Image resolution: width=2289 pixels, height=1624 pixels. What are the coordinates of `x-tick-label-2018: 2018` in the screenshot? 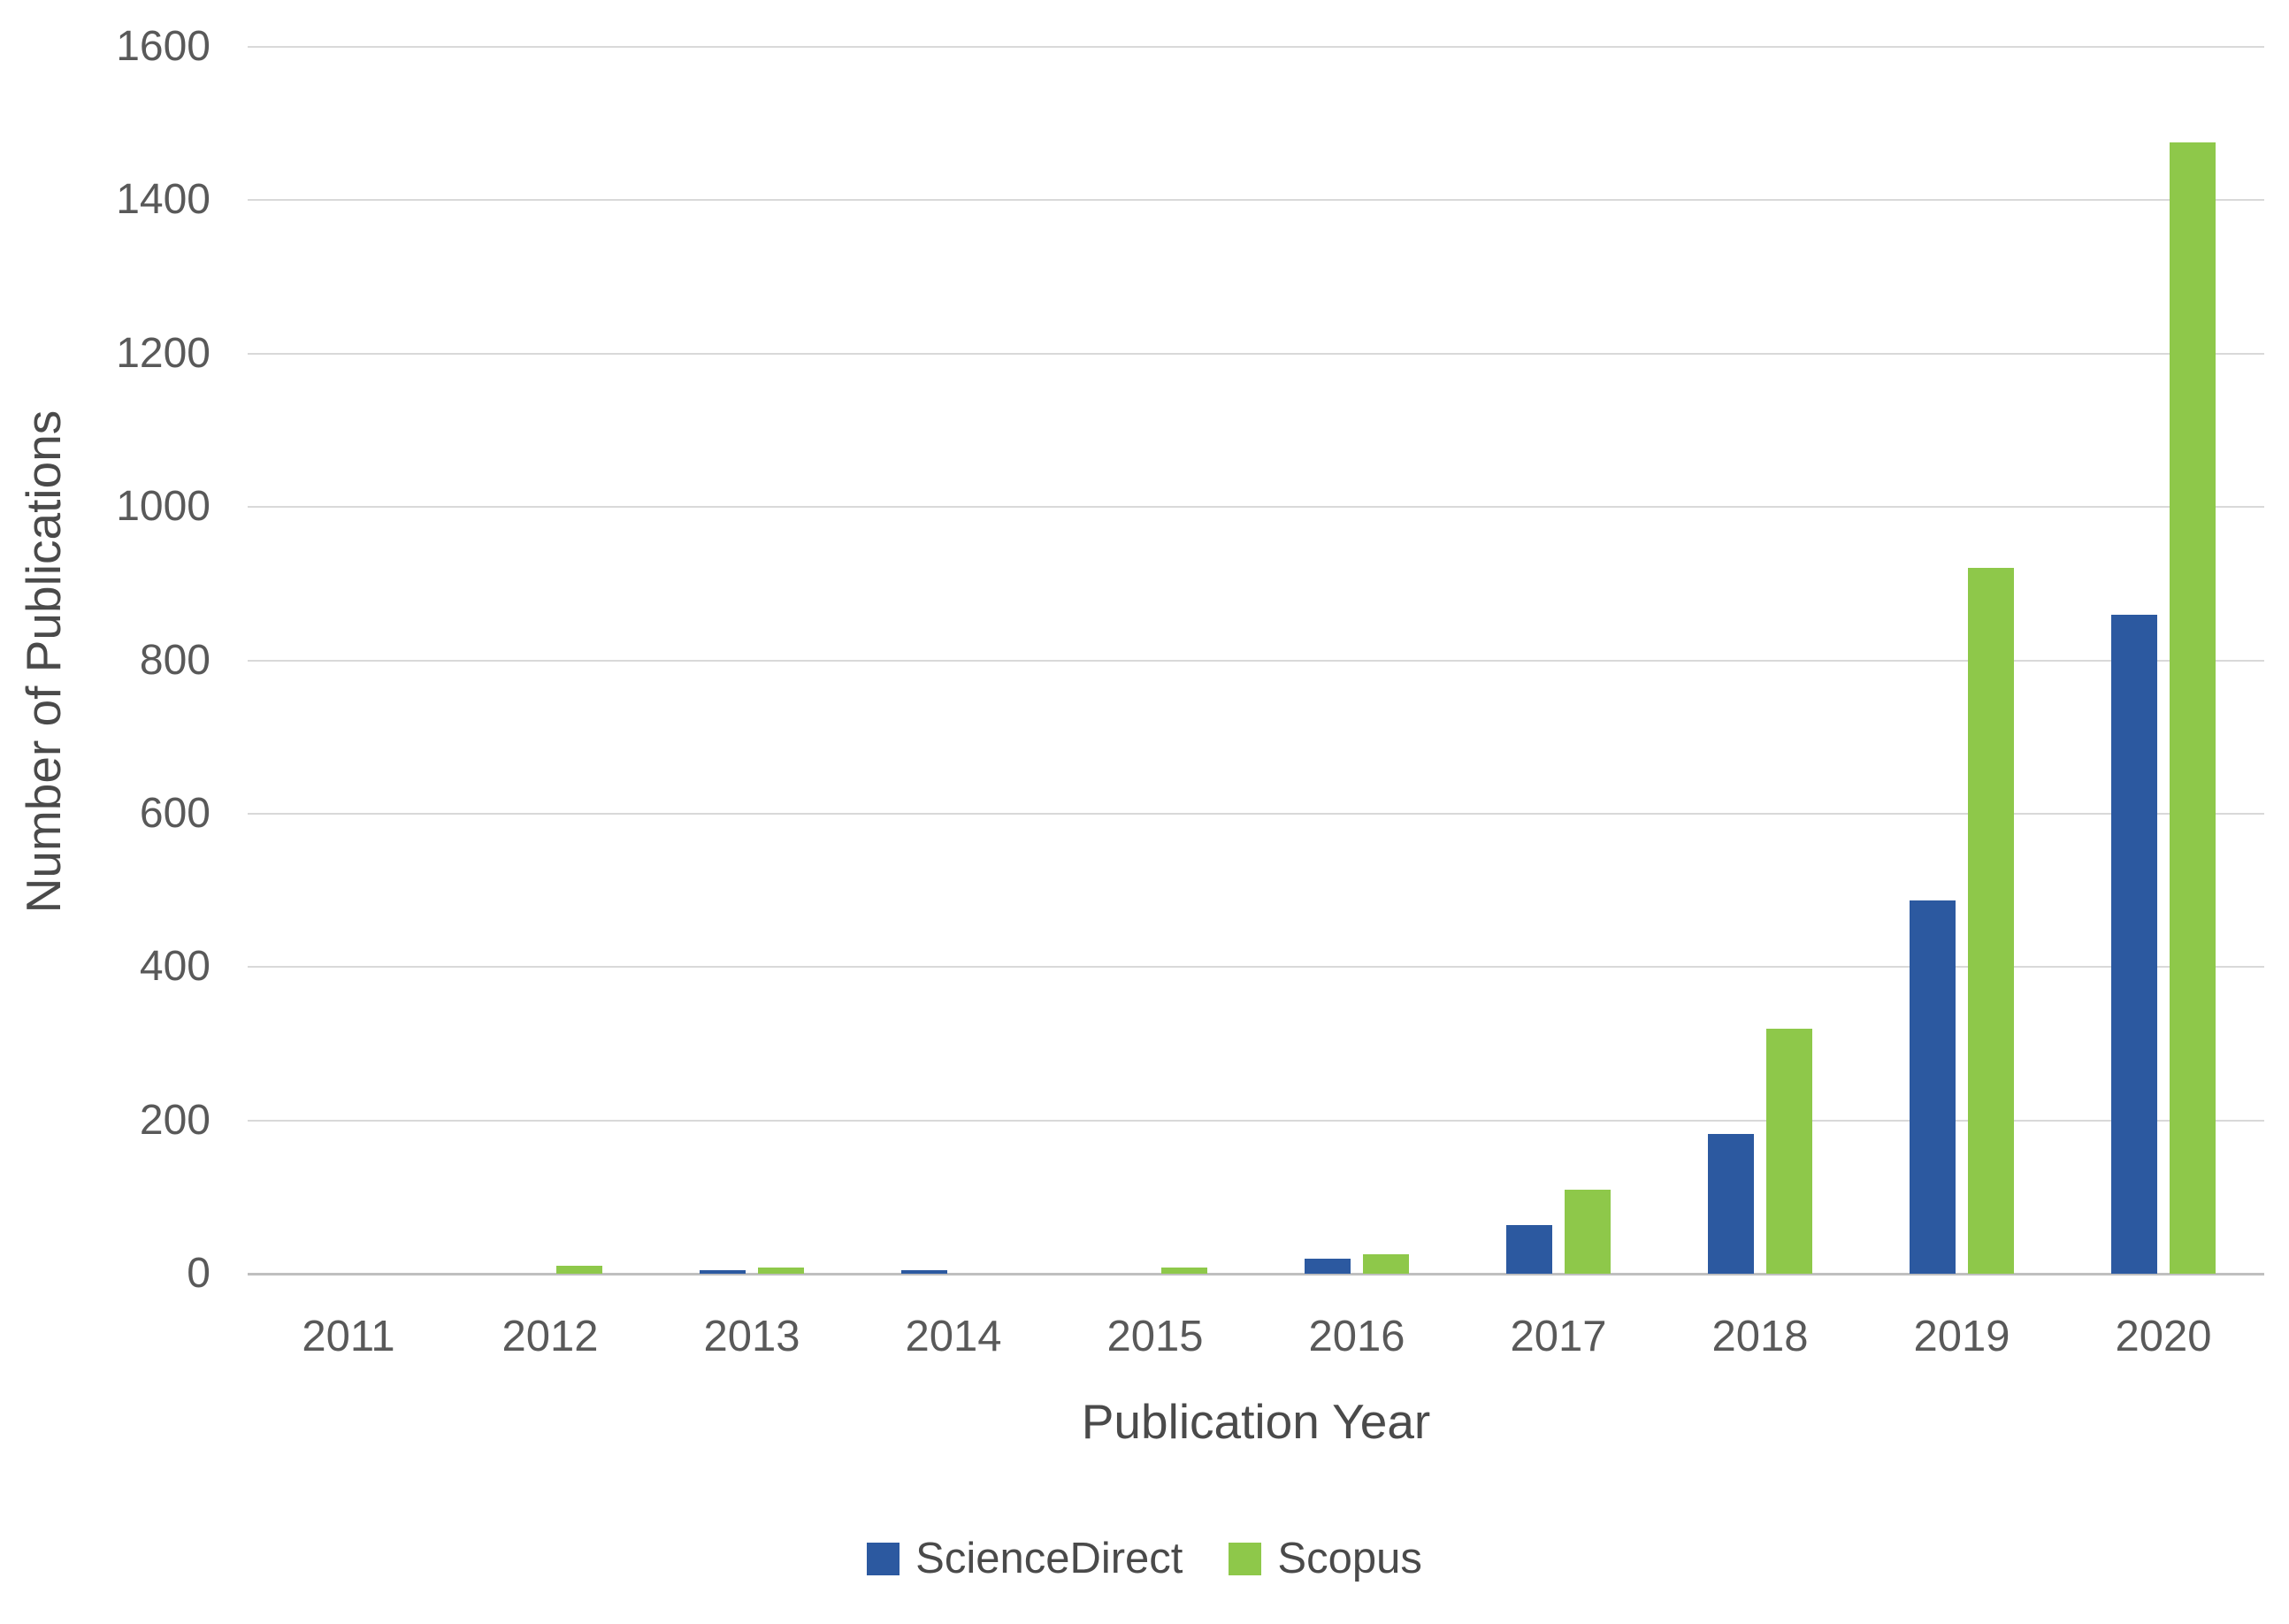 It's located at (1760, 1336).